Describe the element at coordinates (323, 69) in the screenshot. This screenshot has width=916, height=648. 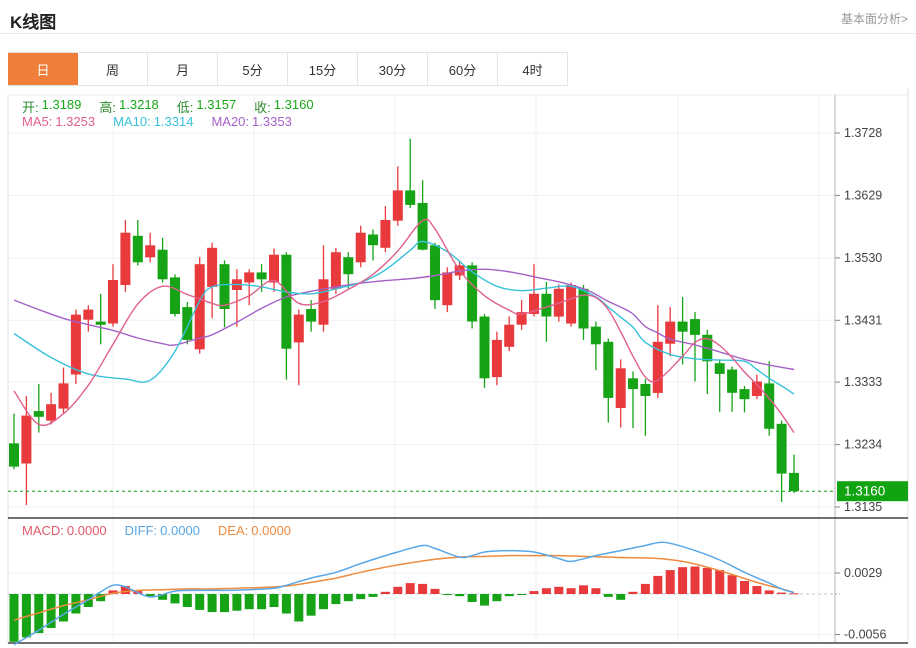
I see `tab-period-4: 15分` at that location.